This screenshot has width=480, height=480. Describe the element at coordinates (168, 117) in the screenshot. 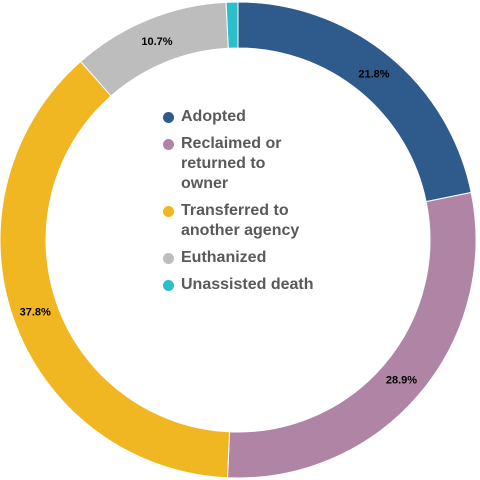

I see `legend-swatch-adopted` at that location.